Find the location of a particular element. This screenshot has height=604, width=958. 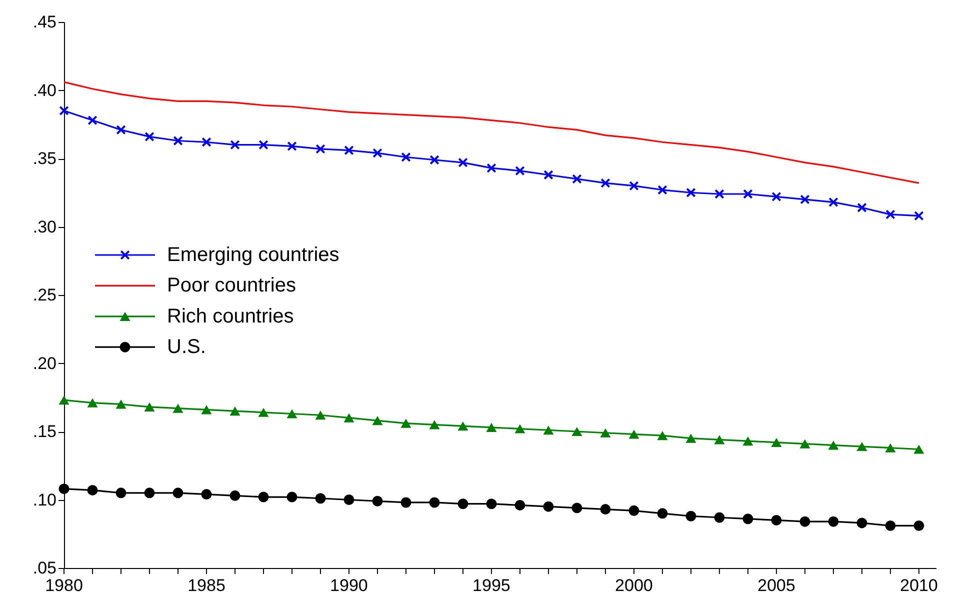

x-tick-label: 2000 is located at coordinates (634, 585).